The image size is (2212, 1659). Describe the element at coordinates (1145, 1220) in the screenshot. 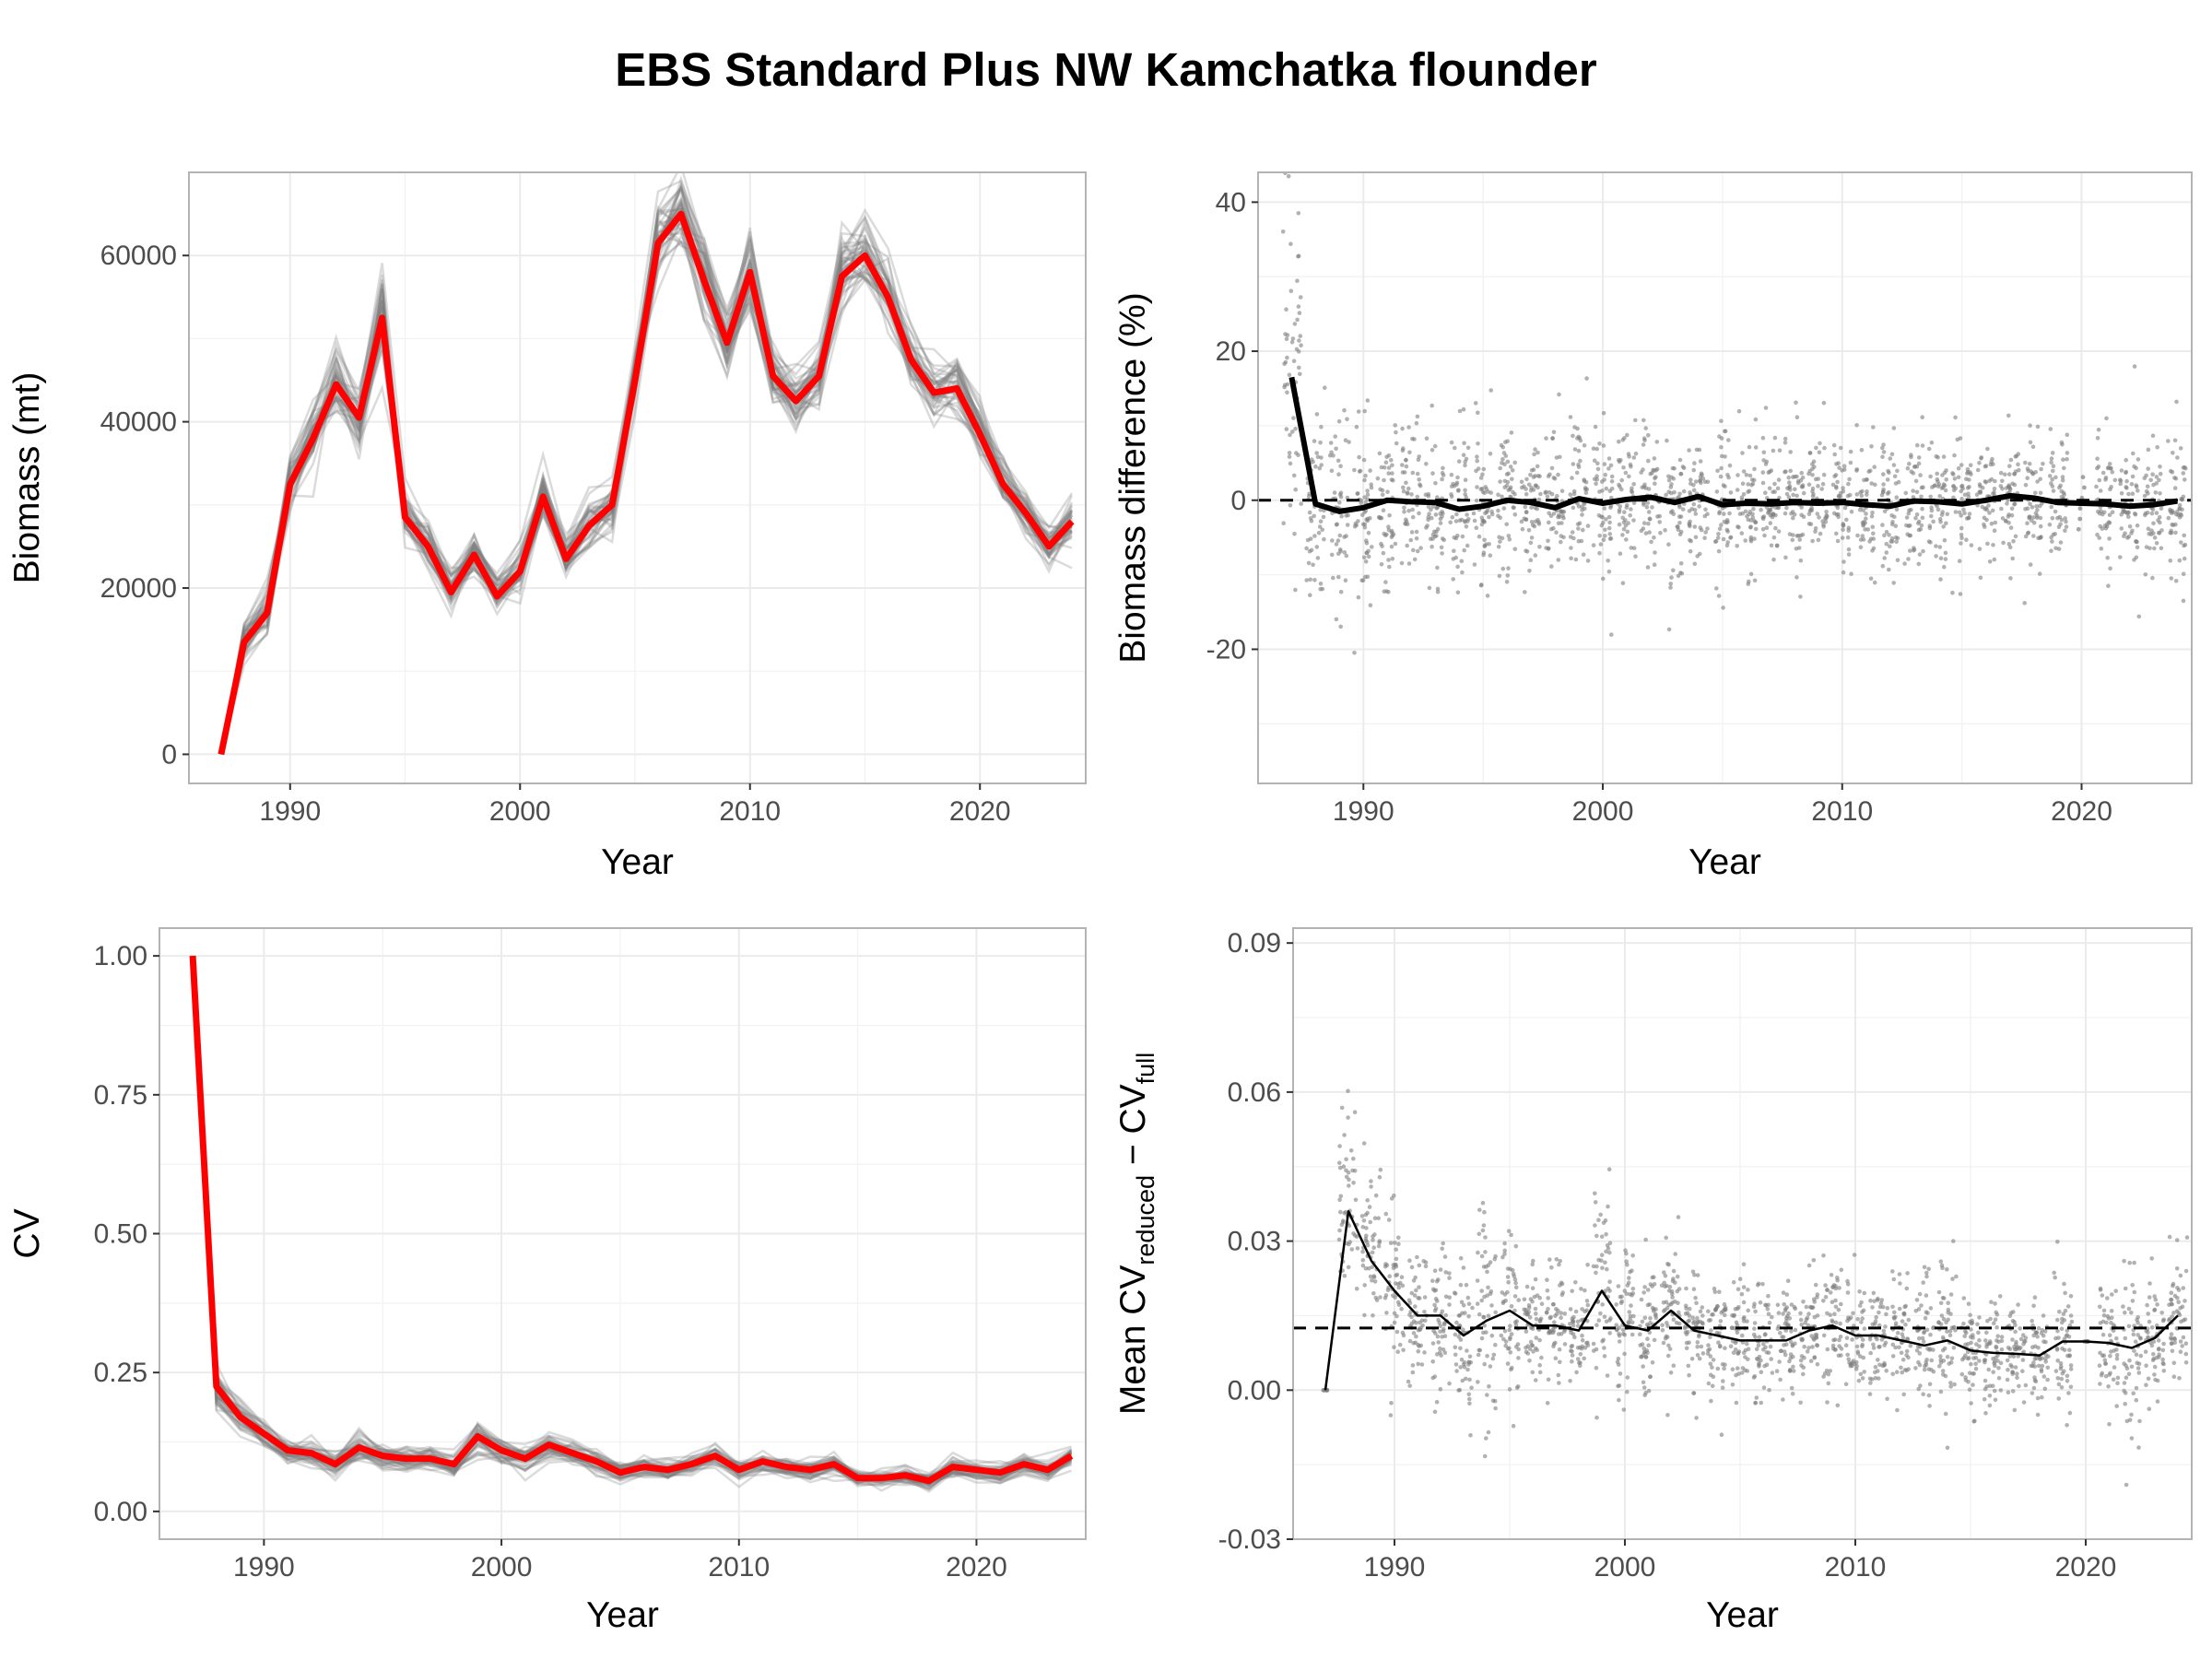

I see `y-axis-title-sub1: reduced` at that location.